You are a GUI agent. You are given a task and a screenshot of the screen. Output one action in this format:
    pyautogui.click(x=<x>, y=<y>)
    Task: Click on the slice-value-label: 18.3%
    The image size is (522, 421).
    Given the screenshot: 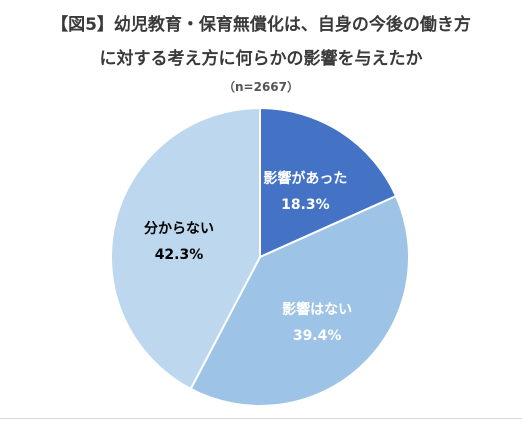 What is the action you would take?
    pyautogui.click(x=305, y=205)
    